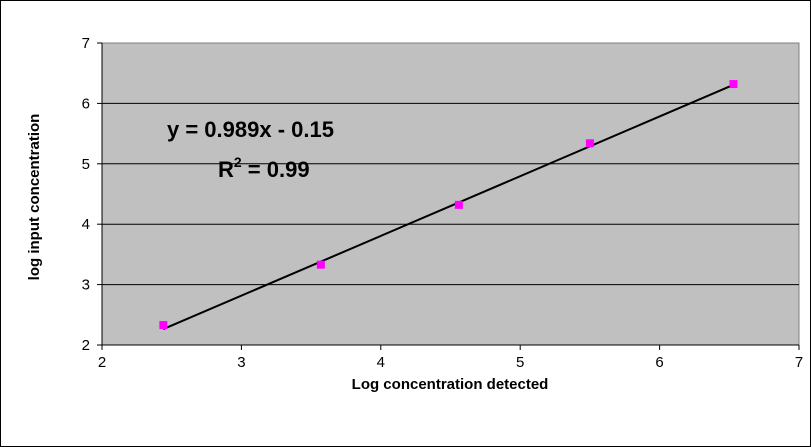  I want to click on x-tick-label-6: 6, so click(659, 362).